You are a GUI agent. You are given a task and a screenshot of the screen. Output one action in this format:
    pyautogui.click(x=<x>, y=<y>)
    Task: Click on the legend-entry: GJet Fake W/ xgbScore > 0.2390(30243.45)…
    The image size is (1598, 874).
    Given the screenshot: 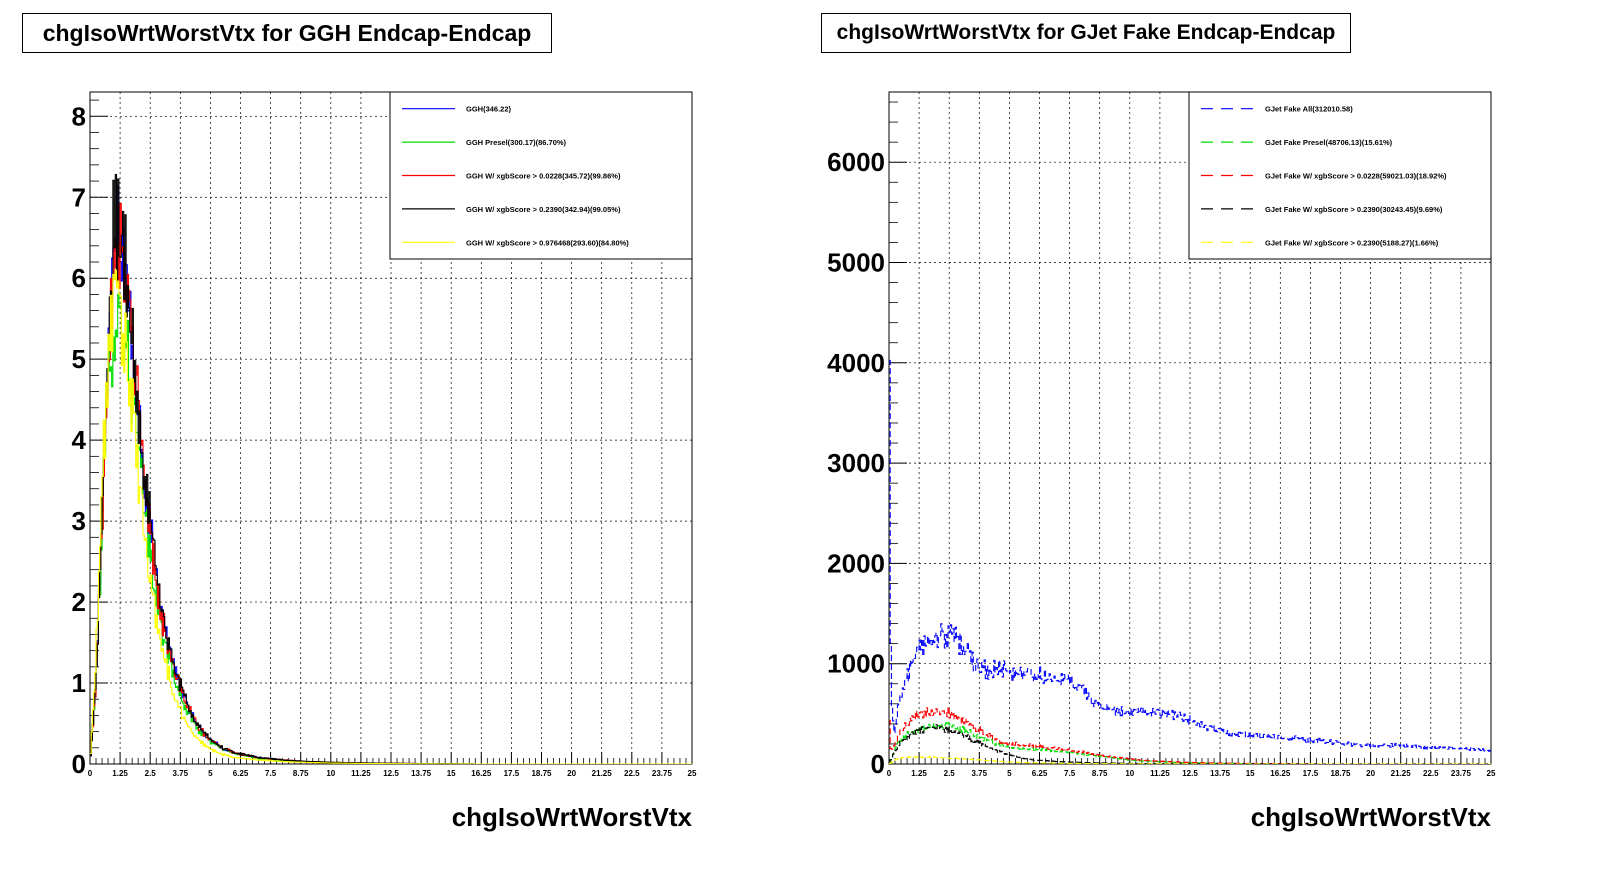 What is the action you would take?
    pyautogui.click(x=1354, y=209)
    